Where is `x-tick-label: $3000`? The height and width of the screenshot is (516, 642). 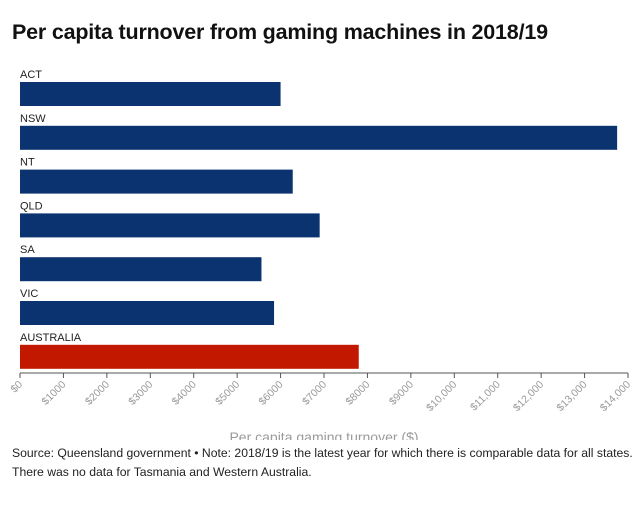
x-tick-label: $3000 is located at coordinates (140, 393).